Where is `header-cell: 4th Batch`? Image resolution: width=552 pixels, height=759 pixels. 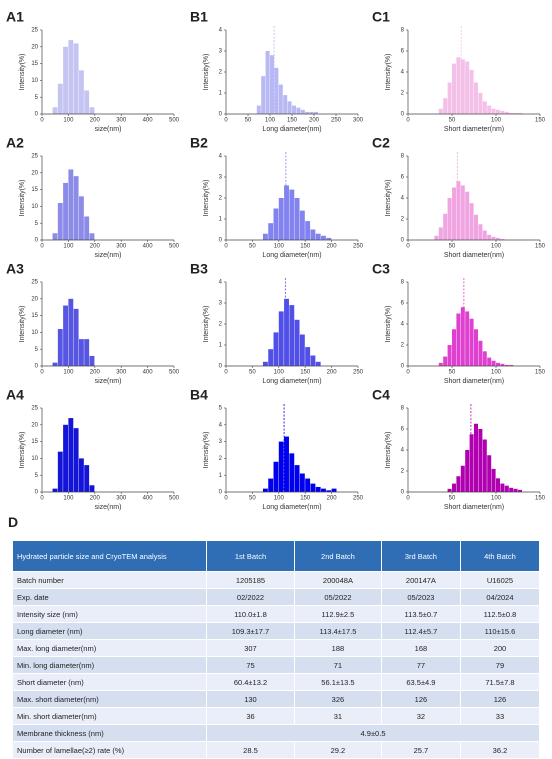 header-cell: 4th Batch is located at coordinates (500, 556).